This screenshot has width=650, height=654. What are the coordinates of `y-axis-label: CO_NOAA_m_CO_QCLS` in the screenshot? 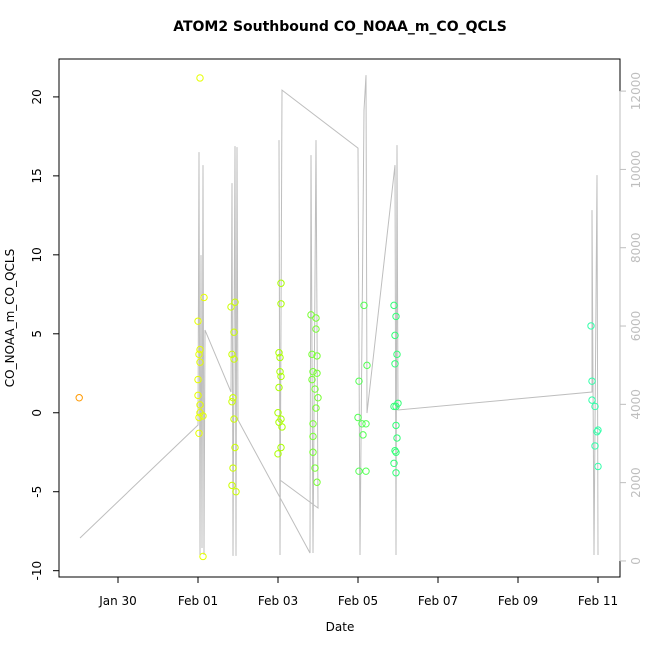 It's located at (10, 318).